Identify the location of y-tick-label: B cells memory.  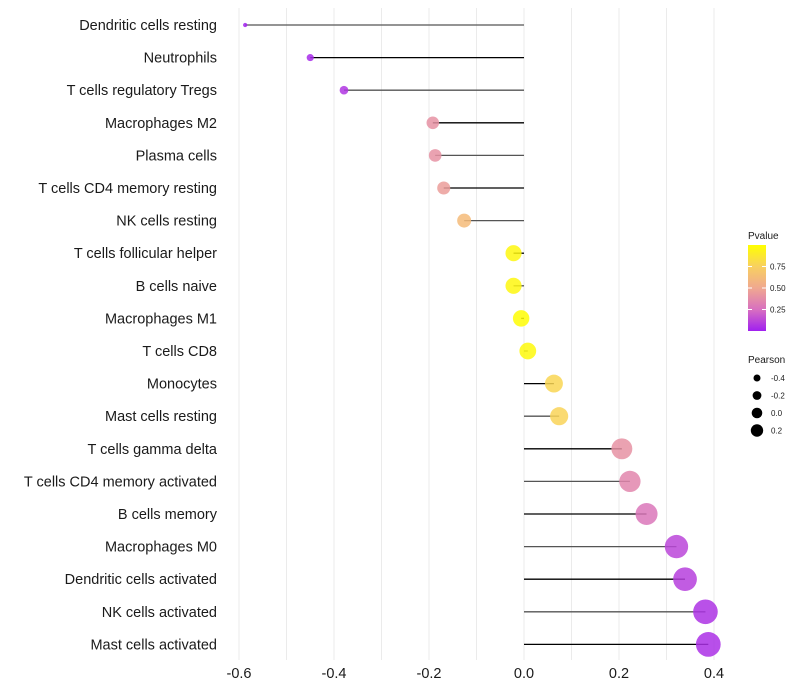
(168, 515).